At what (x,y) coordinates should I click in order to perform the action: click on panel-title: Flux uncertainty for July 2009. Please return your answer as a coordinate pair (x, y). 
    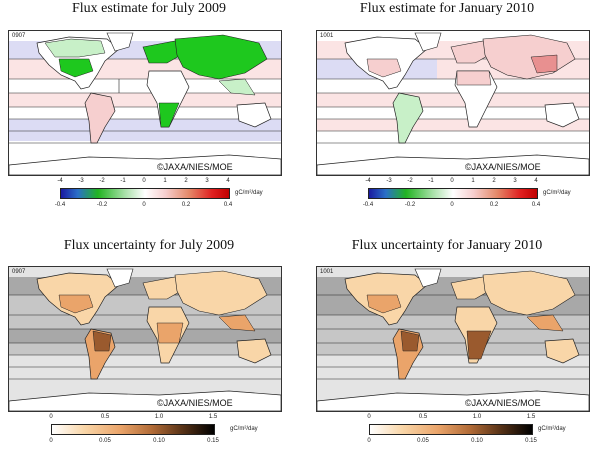
    Looking at the image, I should click on (149, 245).